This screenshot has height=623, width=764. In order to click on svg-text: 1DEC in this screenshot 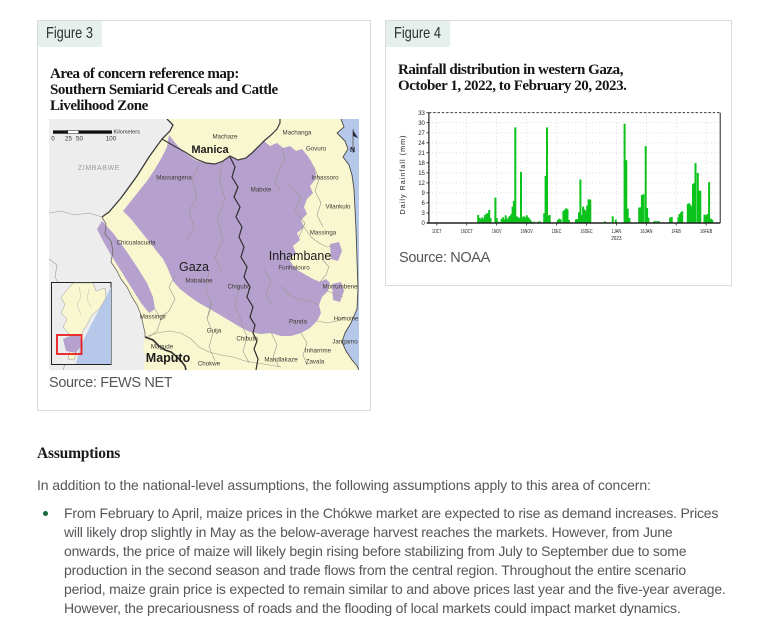, I will do `click(557, 232)`.